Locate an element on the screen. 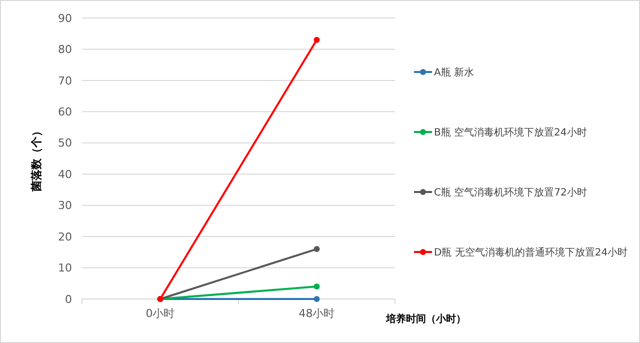 This screenshot has width=640, height=343. y-tick-label: 60 is located at coordinates (65, 112).